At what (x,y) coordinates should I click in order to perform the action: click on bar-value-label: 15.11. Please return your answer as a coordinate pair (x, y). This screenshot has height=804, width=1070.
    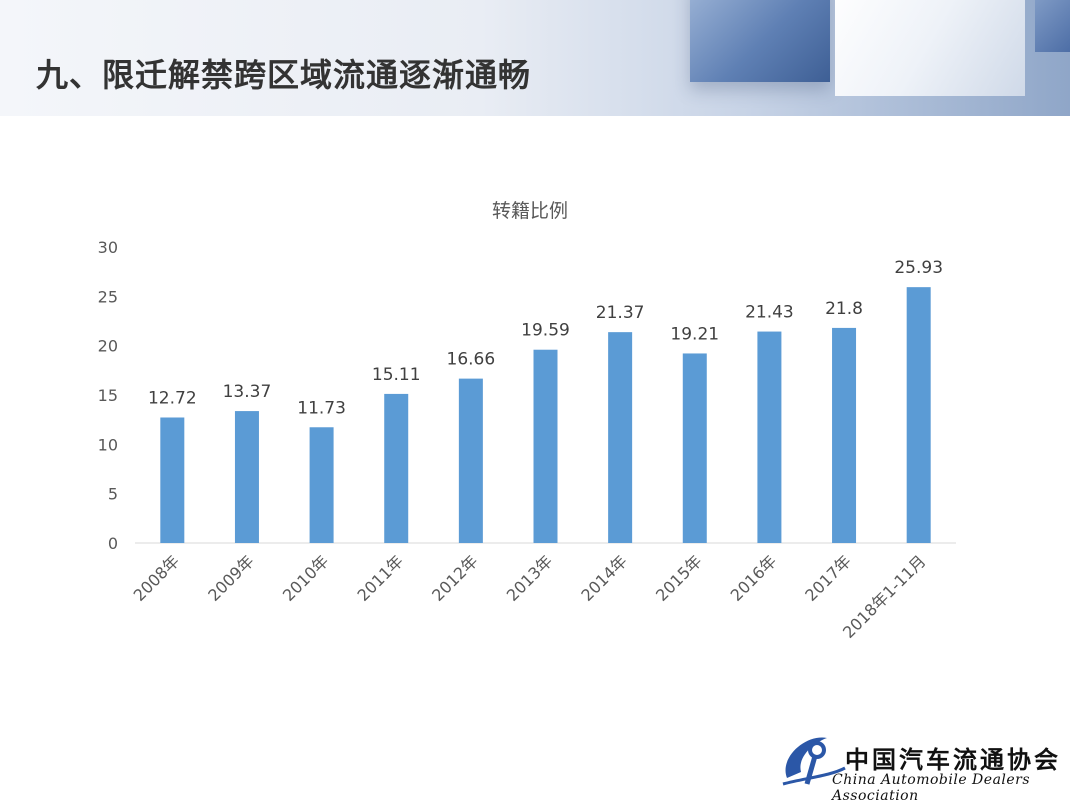
    Looking at the image, I should click on (396, 375).